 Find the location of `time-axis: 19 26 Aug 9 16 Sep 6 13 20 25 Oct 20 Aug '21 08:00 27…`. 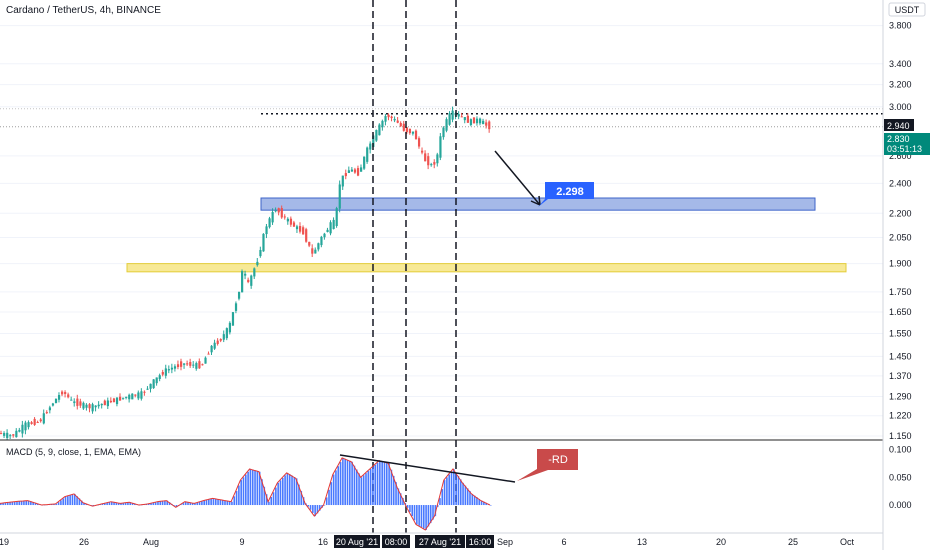

time-axis: 19 26 Aug 9 16 Sep 6 13 20 25 Oct 20 Aug '21 08:00 27… is located at coordinates (427, 541).